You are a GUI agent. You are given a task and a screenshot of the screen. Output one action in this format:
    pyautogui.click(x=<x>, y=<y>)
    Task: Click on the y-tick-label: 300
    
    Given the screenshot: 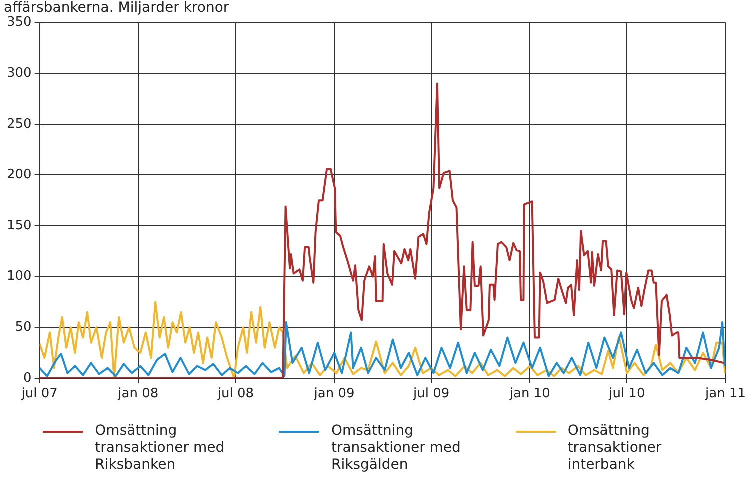 What is the action you would take?
    pyautogui.click(x=19, y=73)
    